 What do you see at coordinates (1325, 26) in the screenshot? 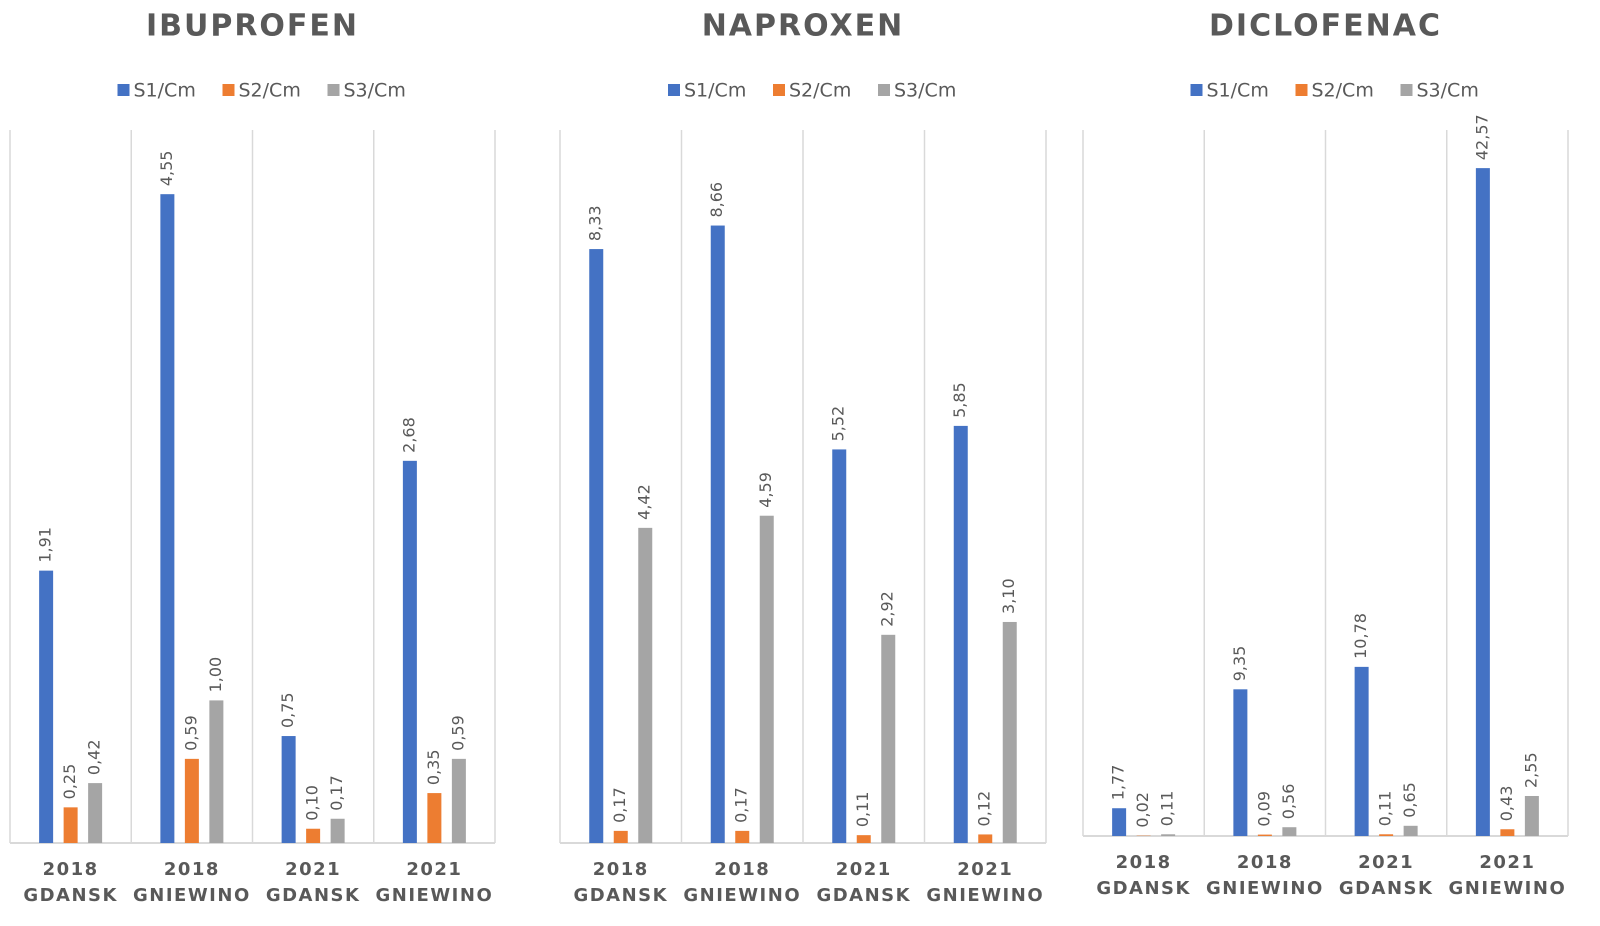
I see `chart-title: DICLOFENAC` at bounding box center [1325, 26].